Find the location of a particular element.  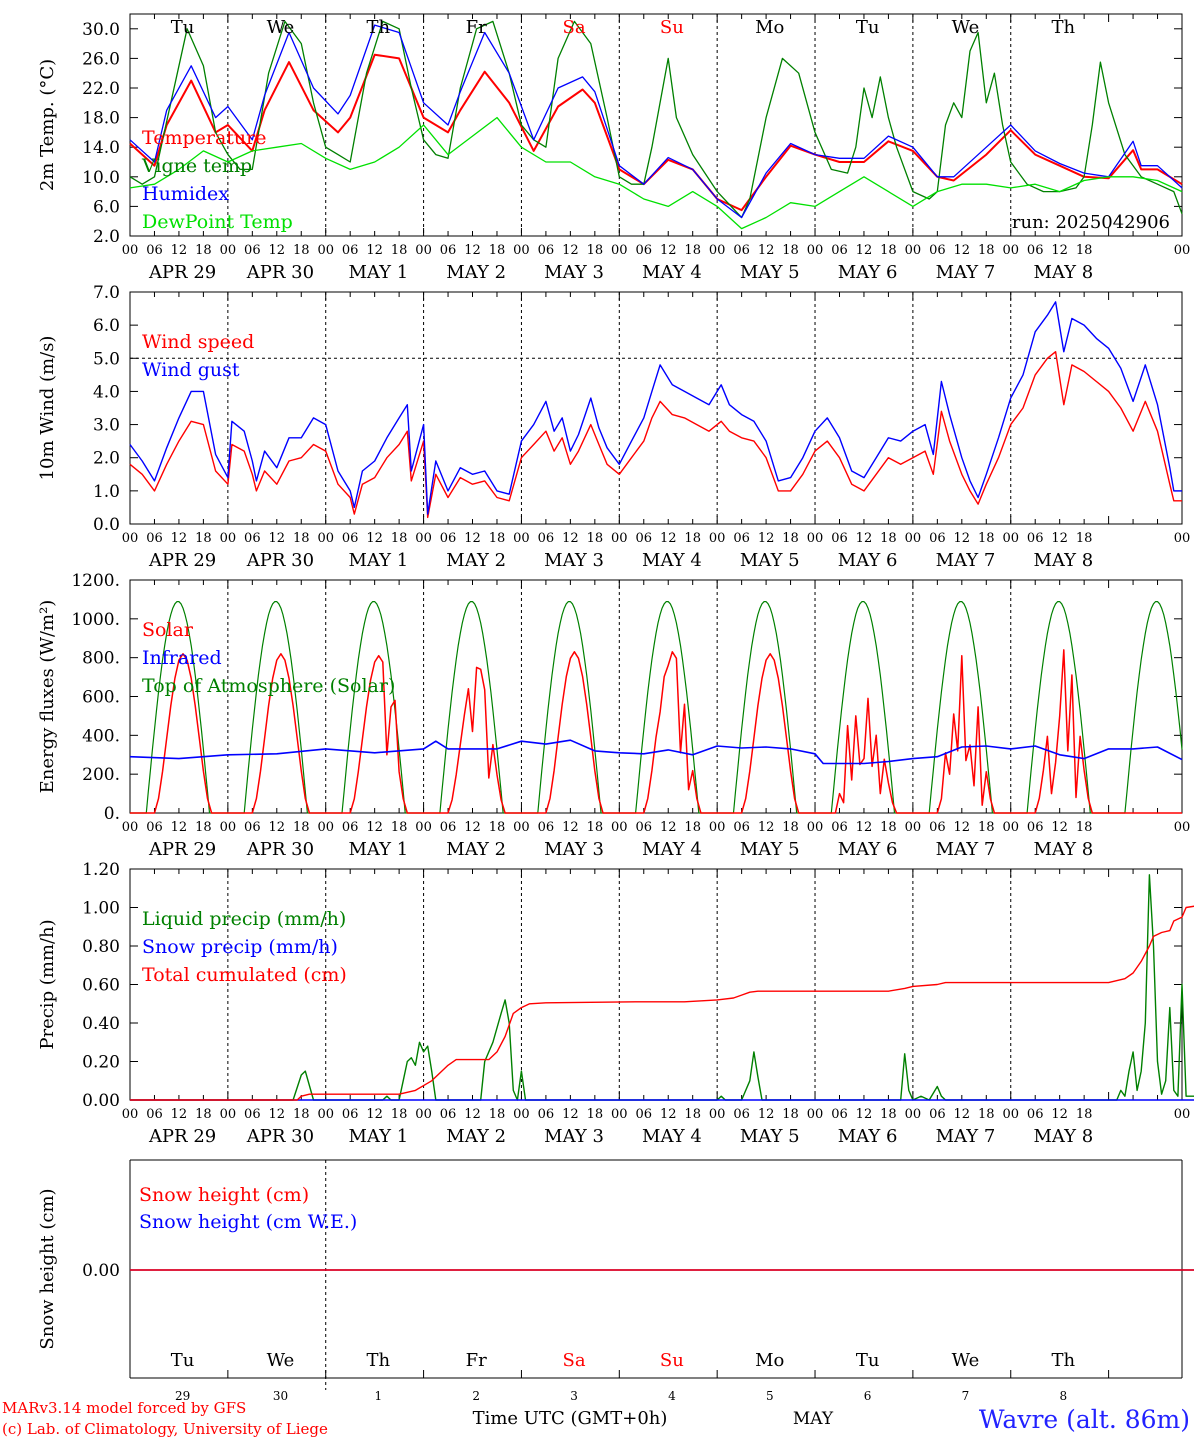

weekday-label: Sa is located at coordinates (574, 27).